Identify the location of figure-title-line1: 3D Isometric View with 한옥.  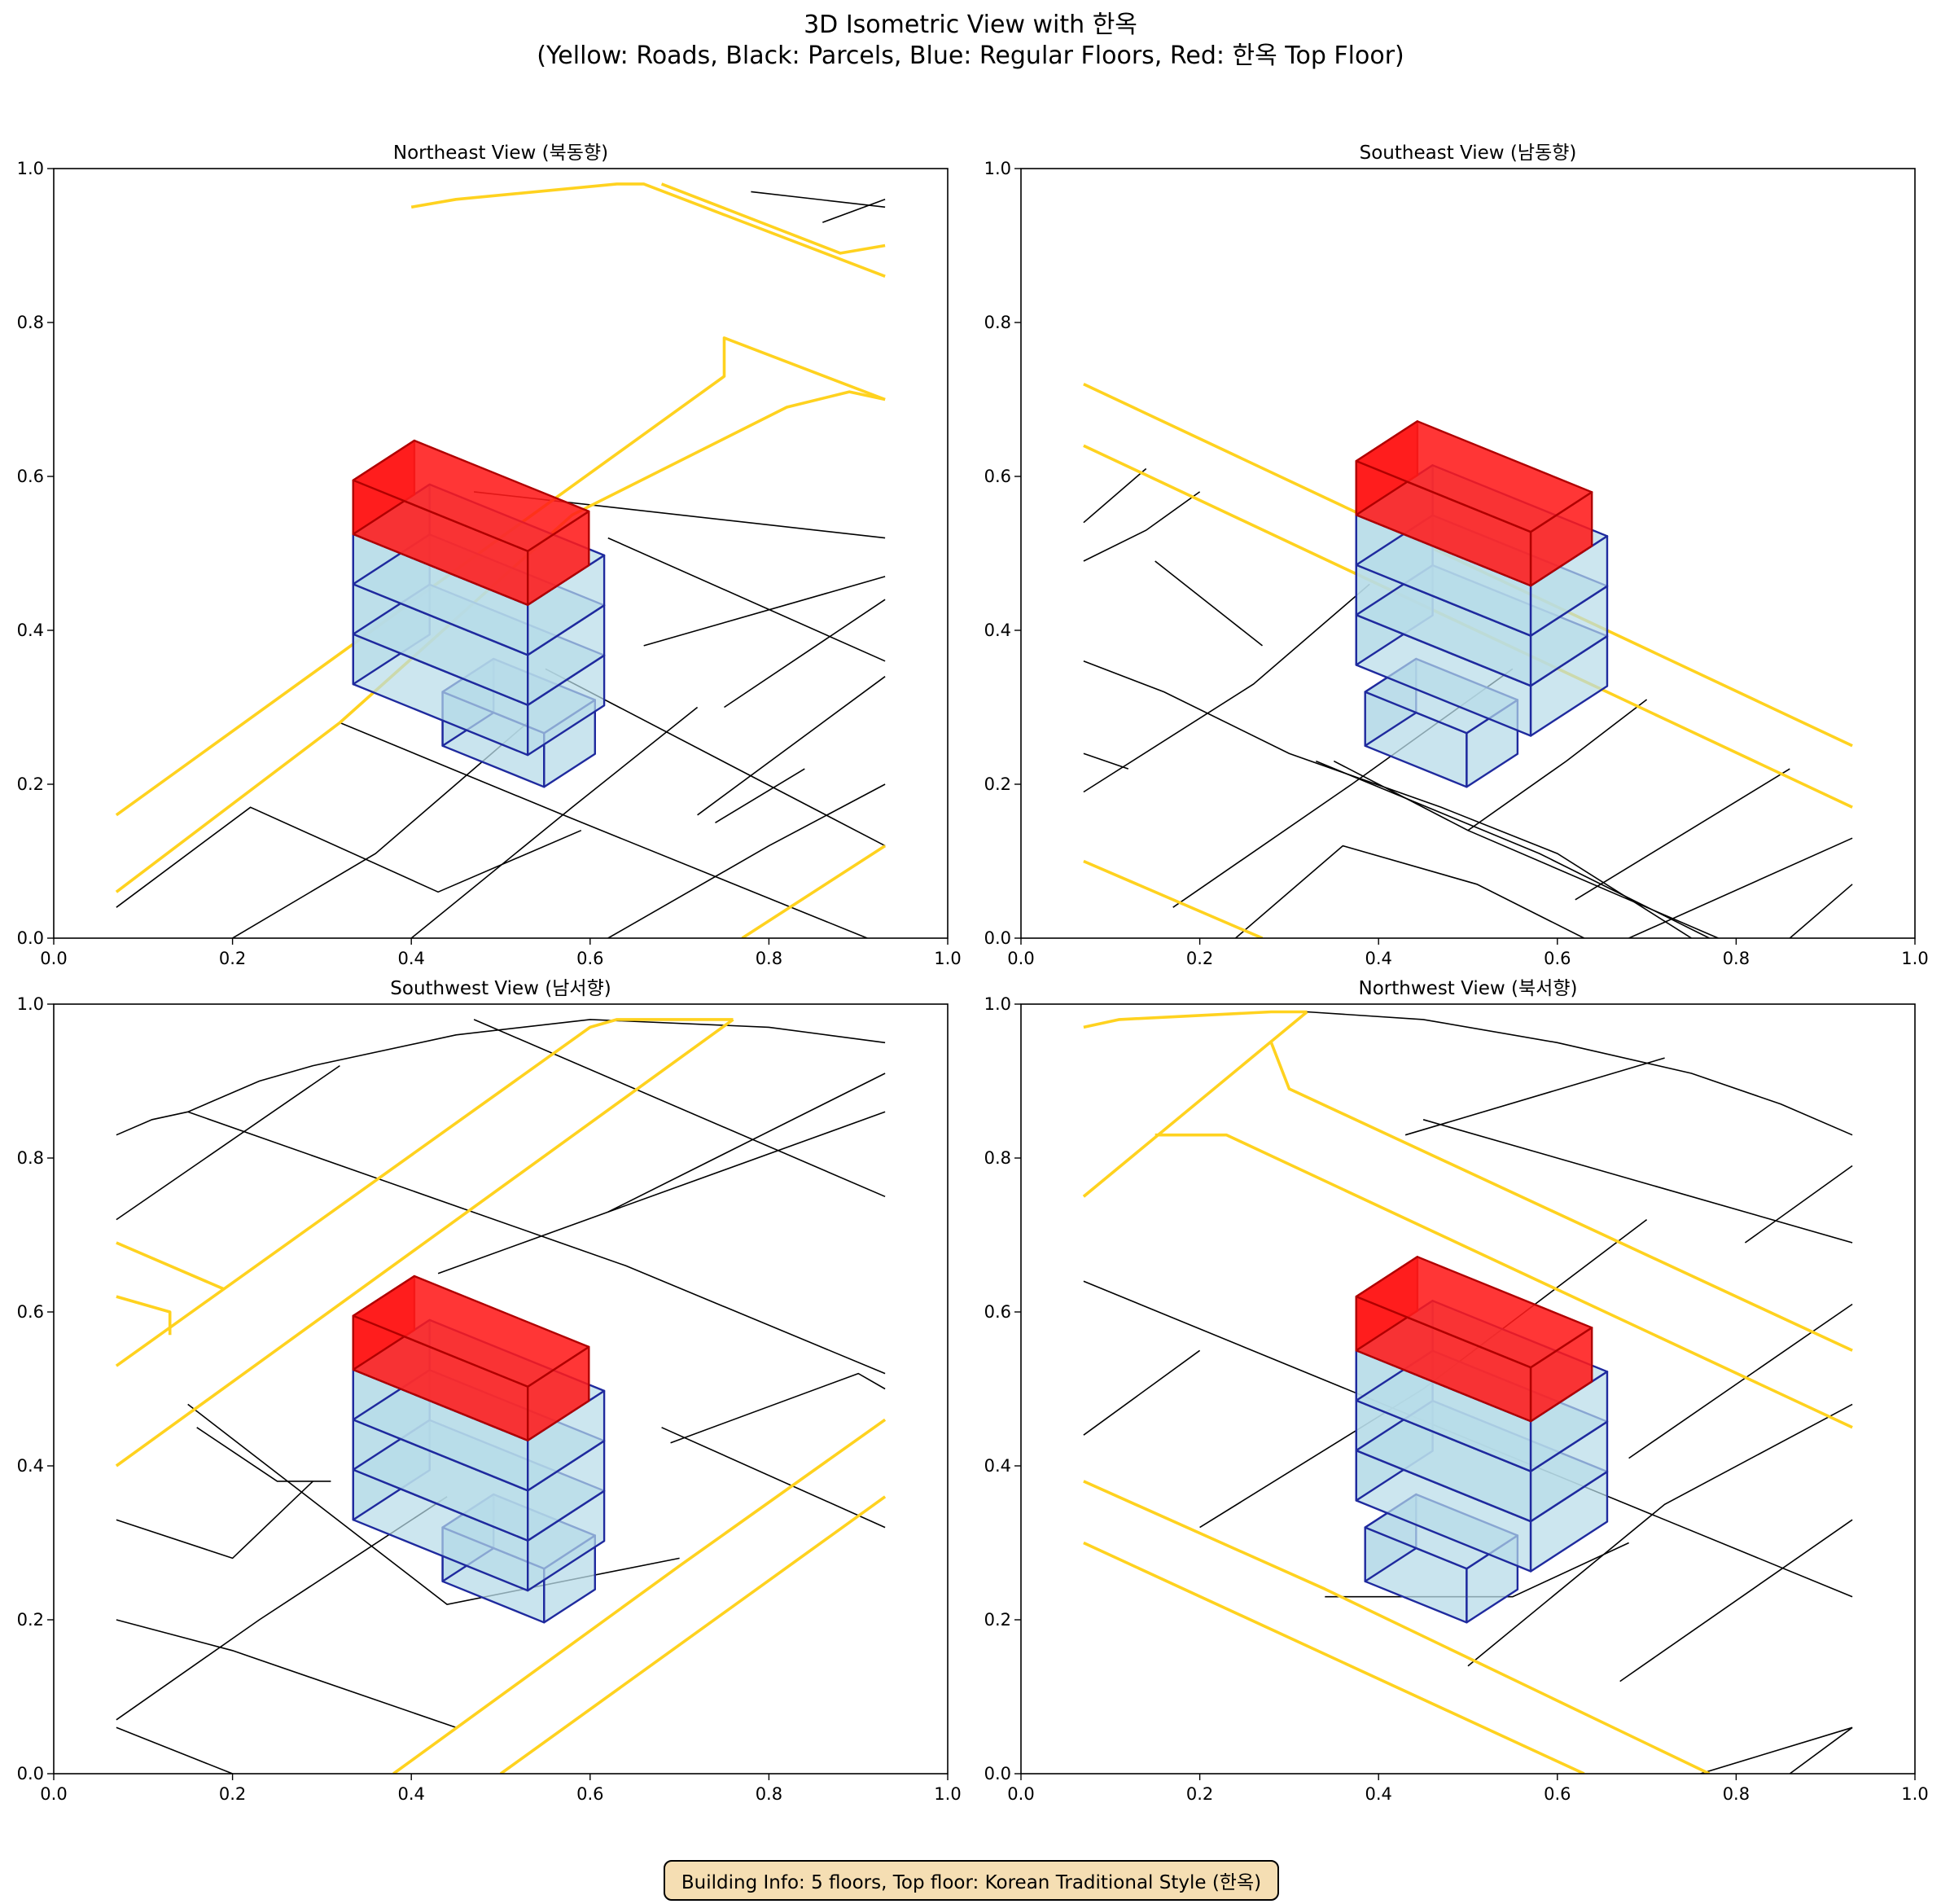
(970, 25).